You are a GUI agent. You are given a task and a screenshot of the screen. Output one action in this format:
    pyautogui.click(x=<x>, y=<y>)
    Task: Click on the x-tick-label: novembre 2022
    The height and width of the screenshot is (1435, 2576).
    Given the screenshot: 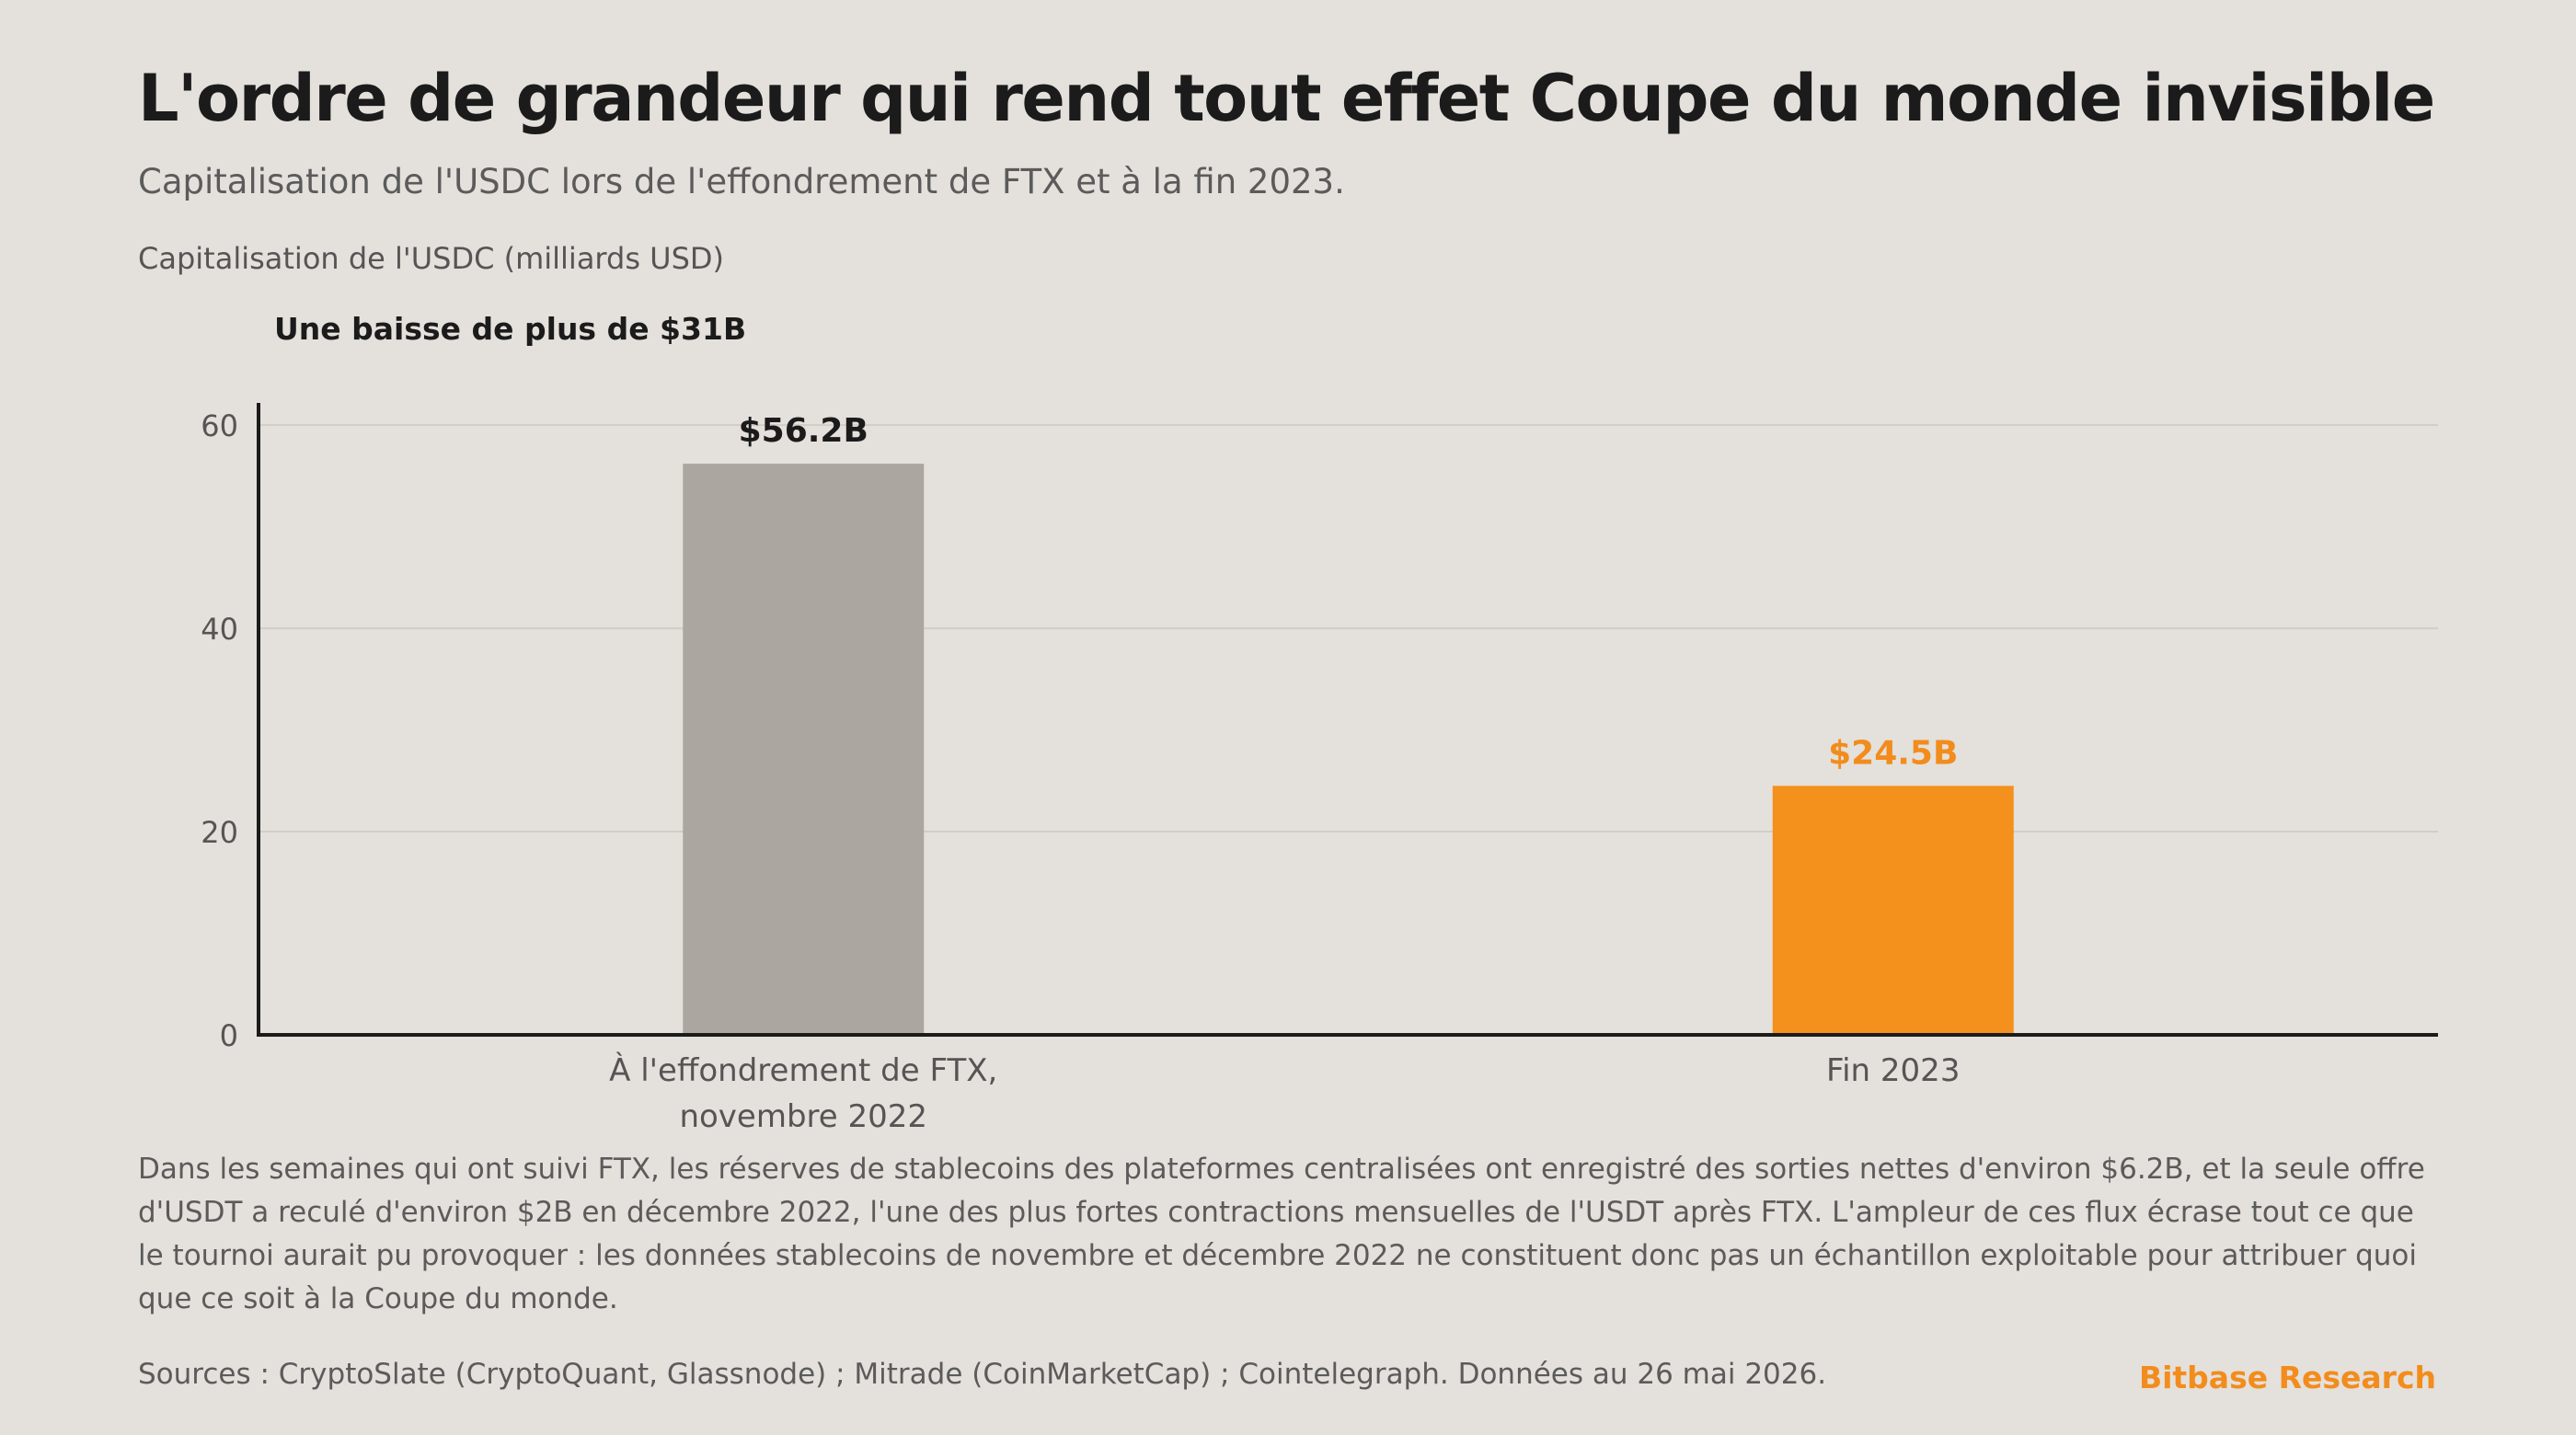 What is the action you would take?
    pyautogui.click(x=803, y=1116)
    